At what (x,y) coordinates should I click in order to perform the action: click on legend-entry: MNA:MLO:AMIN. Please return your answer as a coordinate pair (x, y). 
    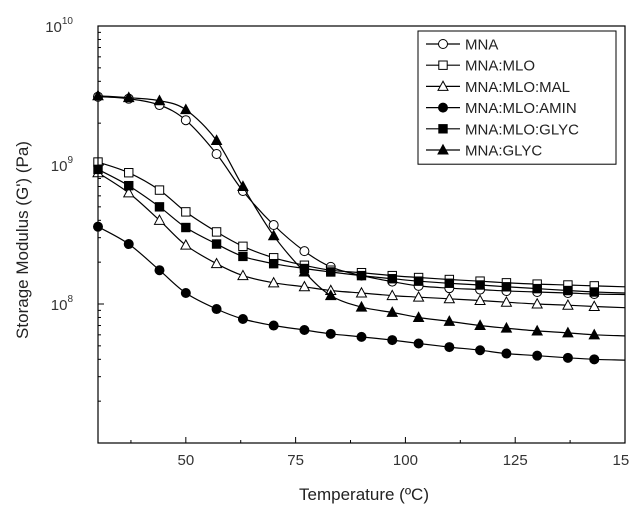
    Looking at the image, I should click on (501, 108).